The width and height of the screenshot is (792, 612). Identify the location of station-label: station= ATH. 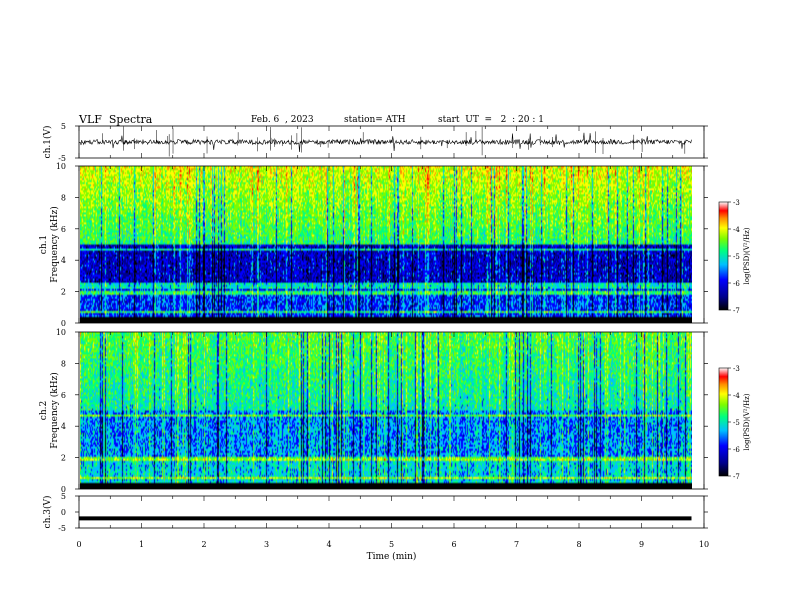
(375, 120).